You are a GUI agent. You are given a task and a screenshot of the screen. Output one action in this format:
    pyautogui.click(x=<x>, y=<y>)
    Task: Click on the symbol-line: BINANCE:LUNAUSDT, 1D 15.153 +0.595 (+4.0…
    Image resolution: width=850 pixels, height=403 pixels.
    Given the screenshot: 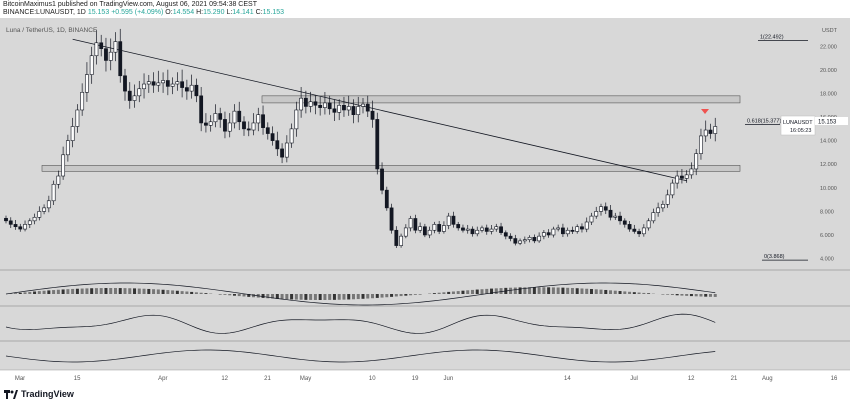 What is the action you would take?
    pyautogui.click(x=143, y=12)
    